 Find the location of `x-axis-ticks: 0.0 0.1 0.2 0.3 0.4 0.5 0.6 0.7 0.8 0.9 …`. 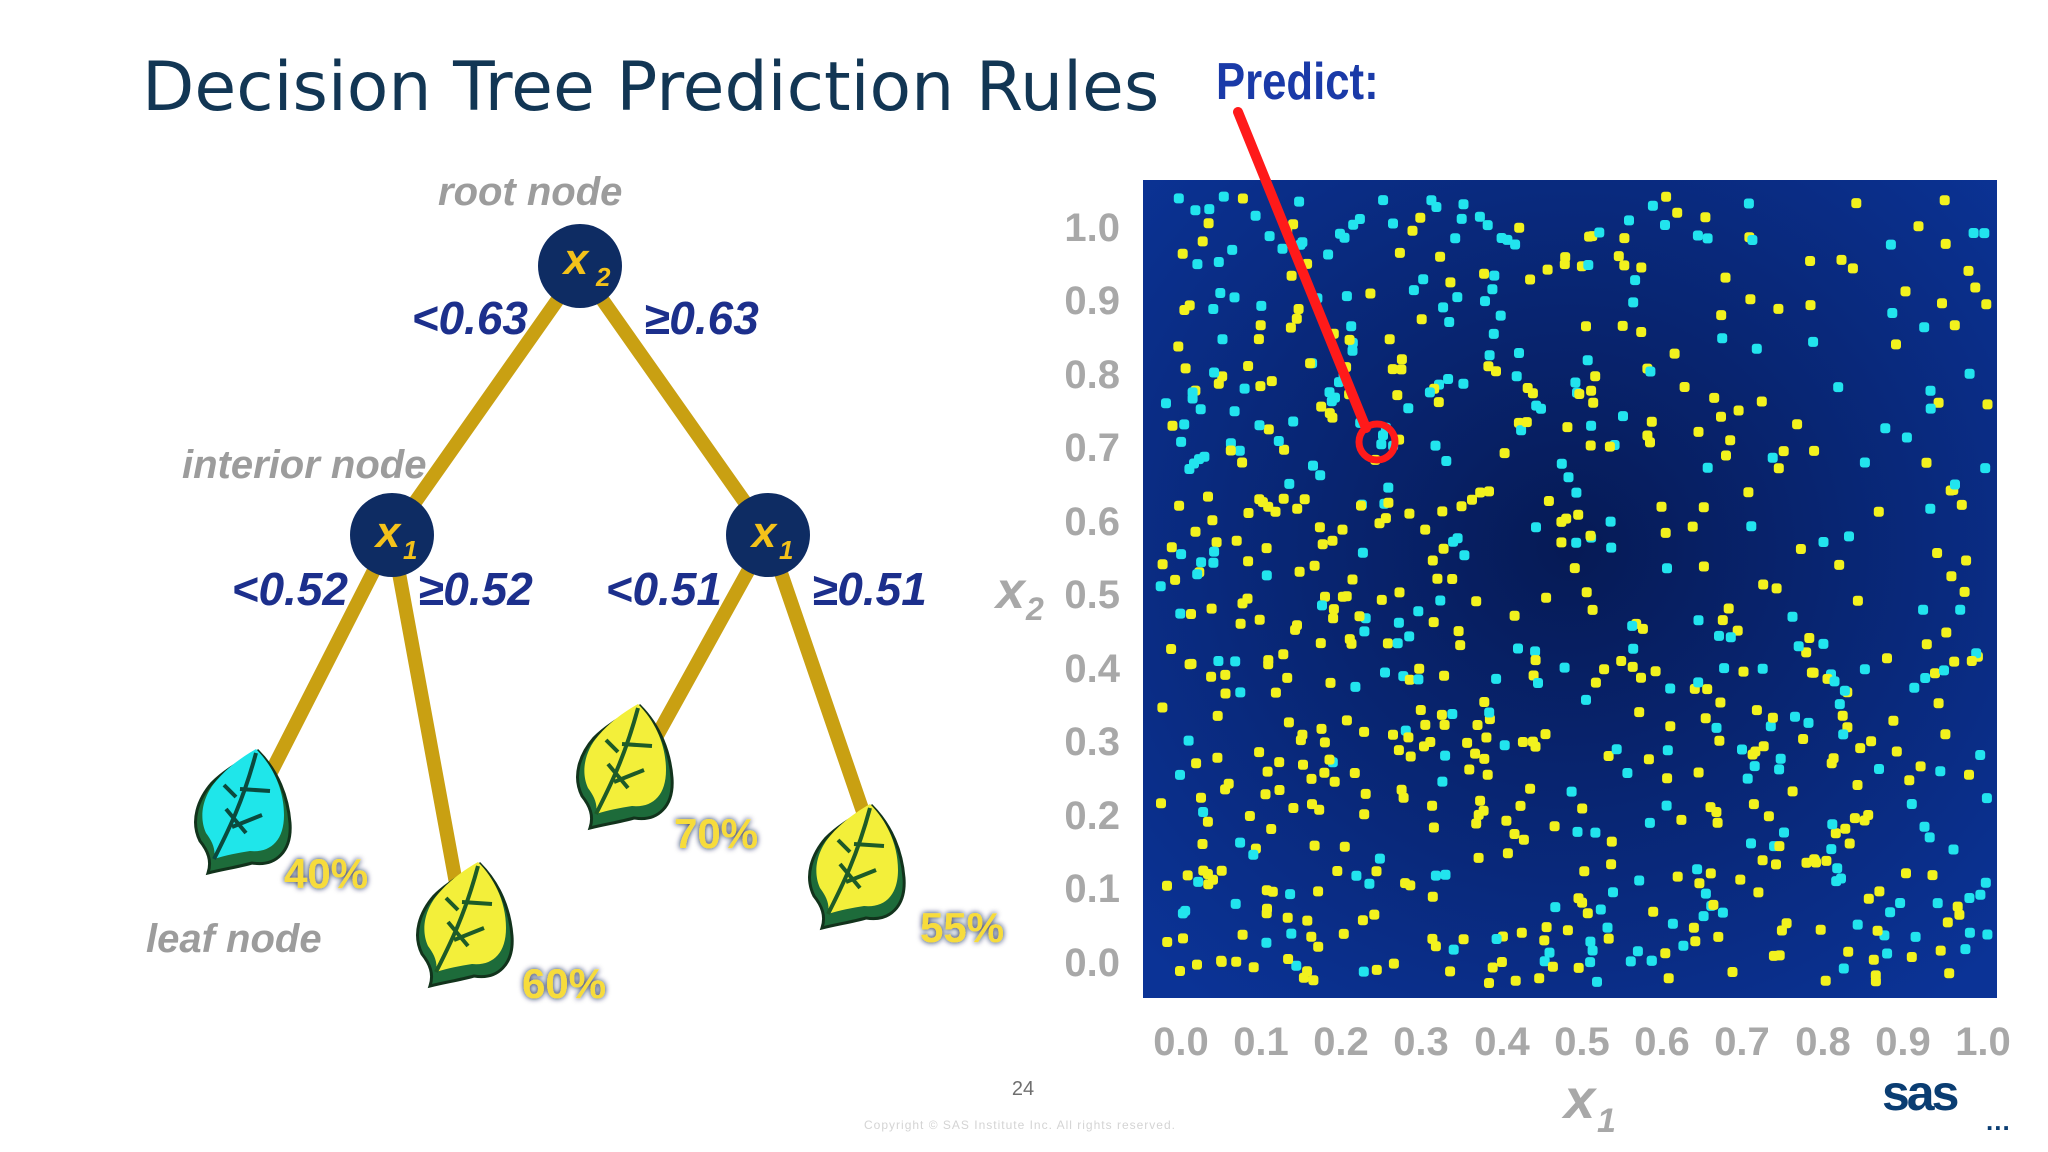

x-axis-ticks: 0.0 0.1 0.2 0.3 0.4 0.5 0.6 0.7 0.8 0.9 … is located at coordinates (1582, 1042).